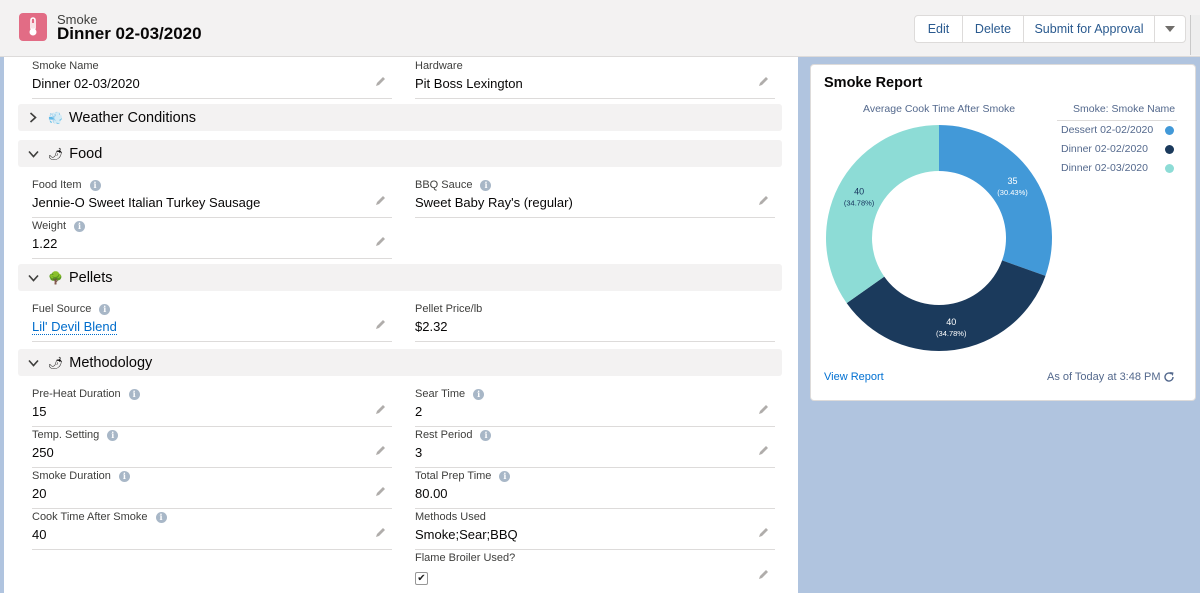  I want to click on action-button-group: Edit Delete Submit for Approval, so click(1050, 29).